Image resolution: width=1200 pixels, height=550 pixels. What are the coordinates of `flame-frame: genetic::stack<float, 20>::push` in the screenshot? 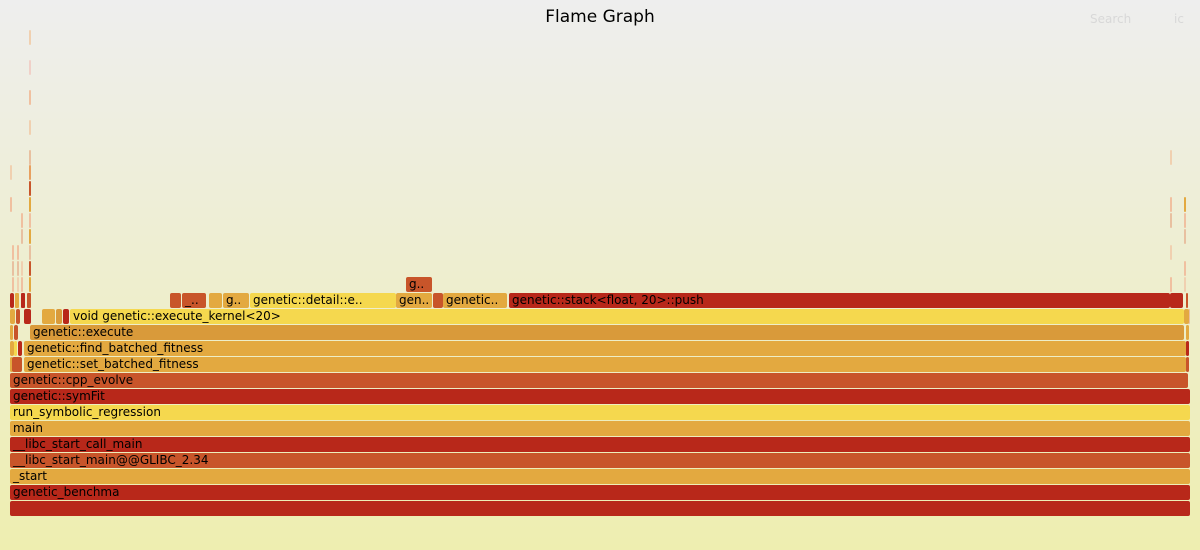 It's located at (839, 300).